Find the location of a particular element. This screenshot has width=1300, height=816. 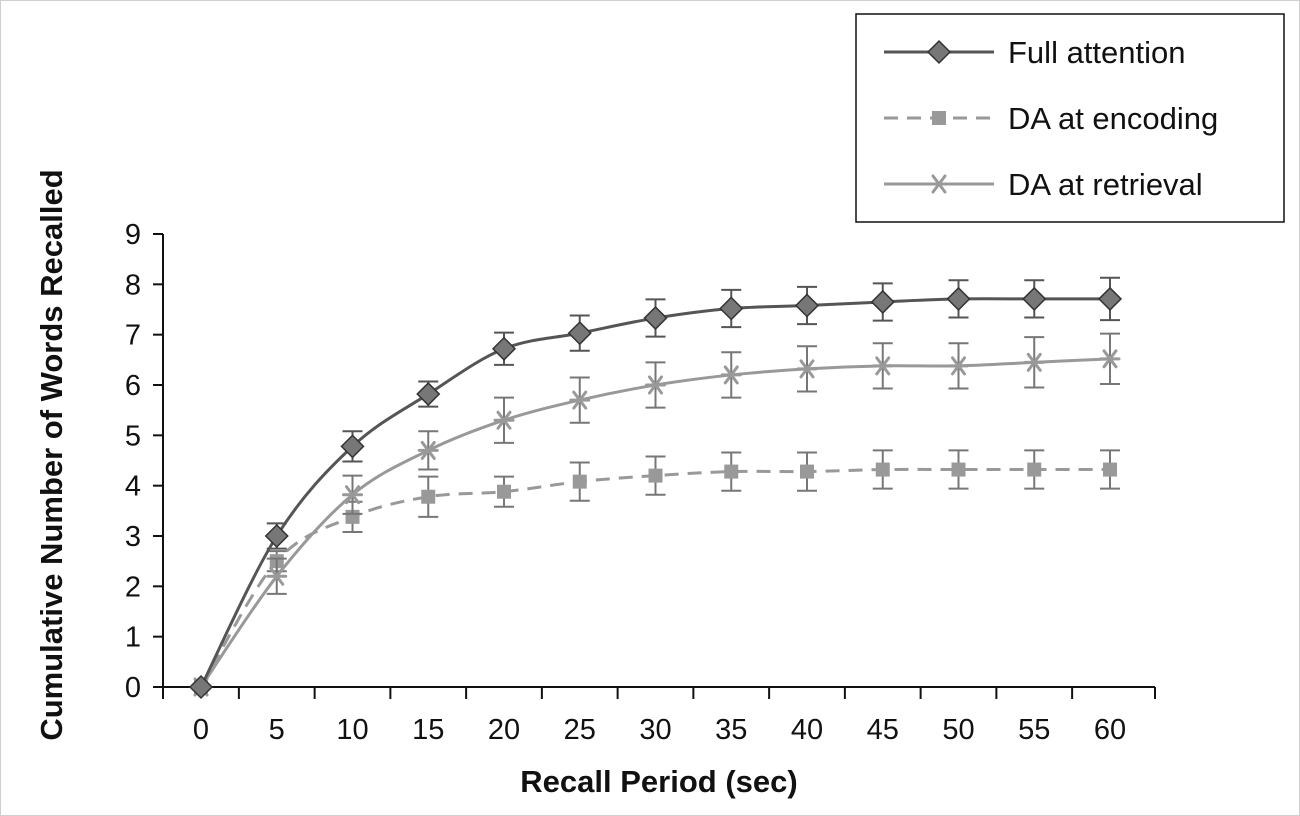

y-tick-label: 7 is located at coordinates (133, 336).